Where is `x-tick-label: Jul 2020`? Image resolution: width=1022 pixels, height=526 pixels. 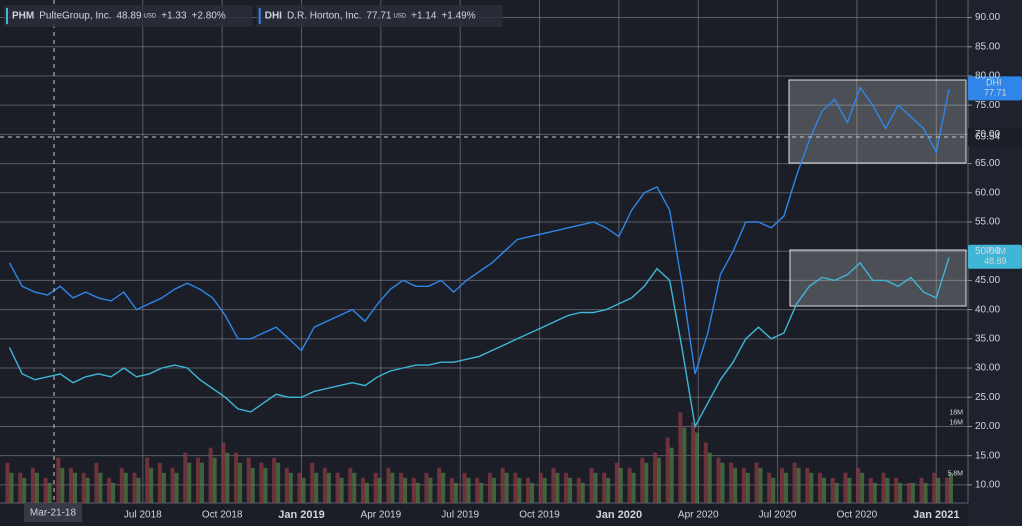 x-tick-label: Jul 2020 is located at coordinates (778, 515).